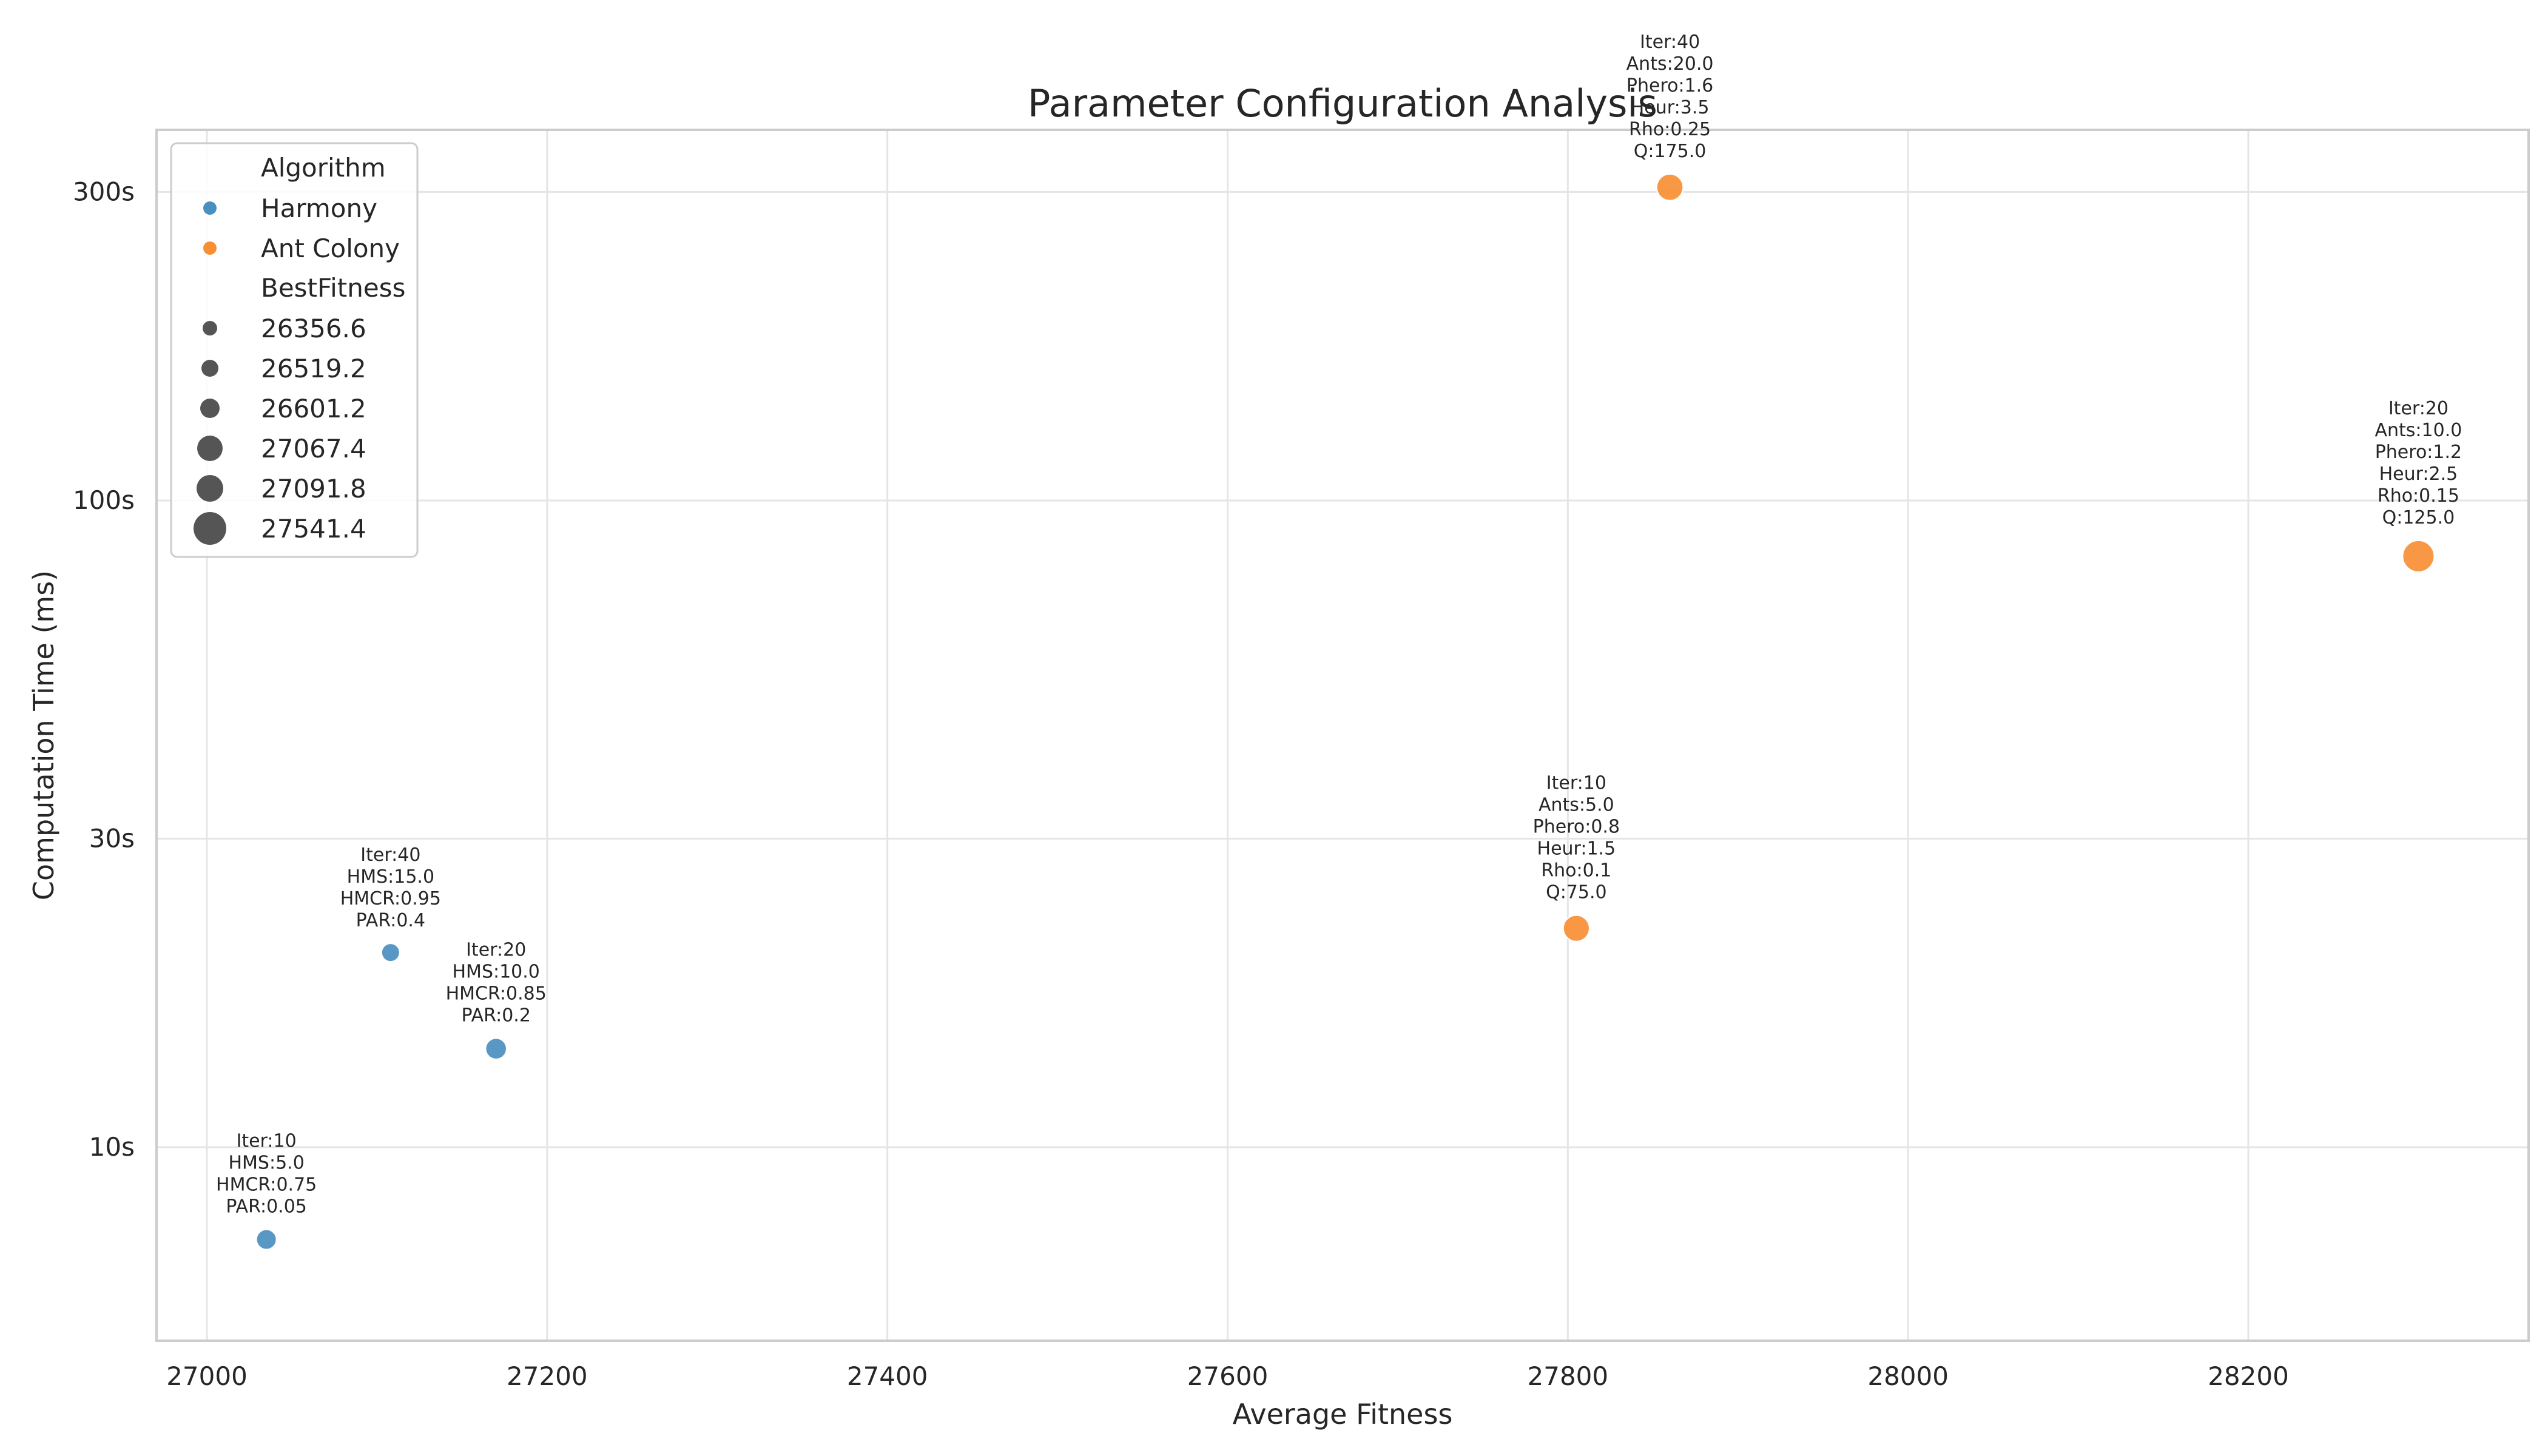  I want to click on legend-title-algorithm: Algorithm, so click(323, 168).